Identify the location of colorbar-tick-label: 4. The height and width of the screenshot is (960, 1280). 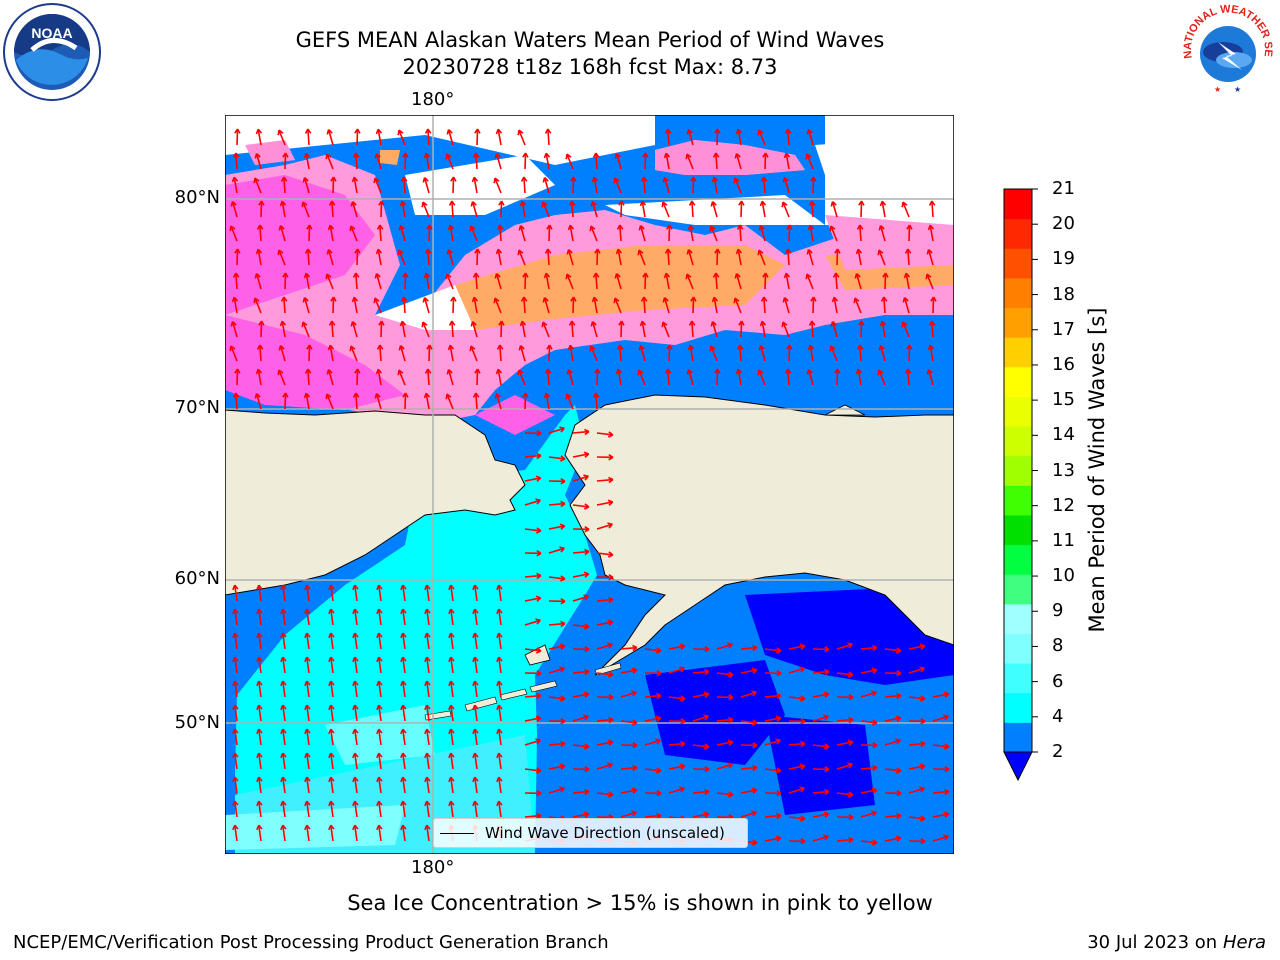
(1058, 716).